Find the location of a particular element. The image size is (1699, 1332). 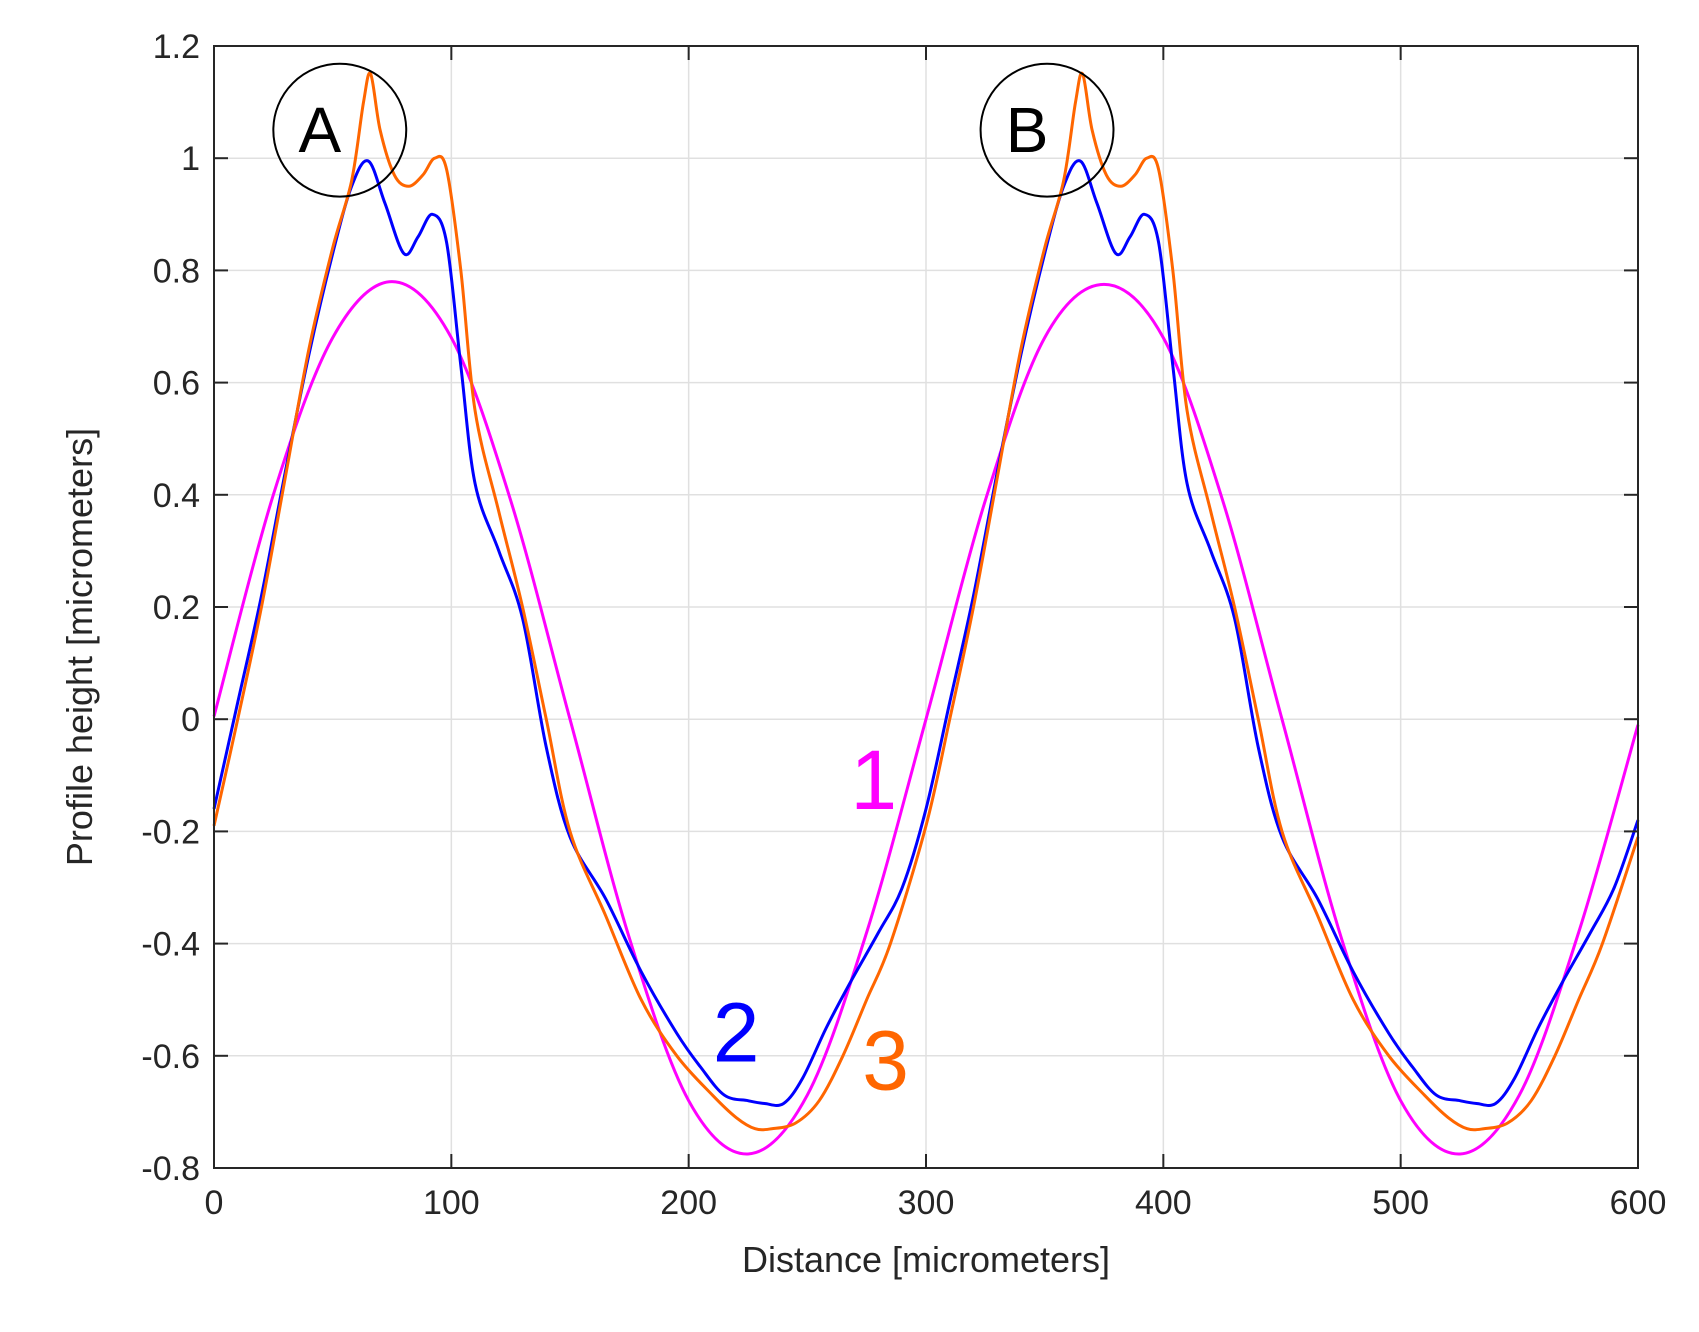

y-tick-label: 0.8 is located at coordinates (176, 271).